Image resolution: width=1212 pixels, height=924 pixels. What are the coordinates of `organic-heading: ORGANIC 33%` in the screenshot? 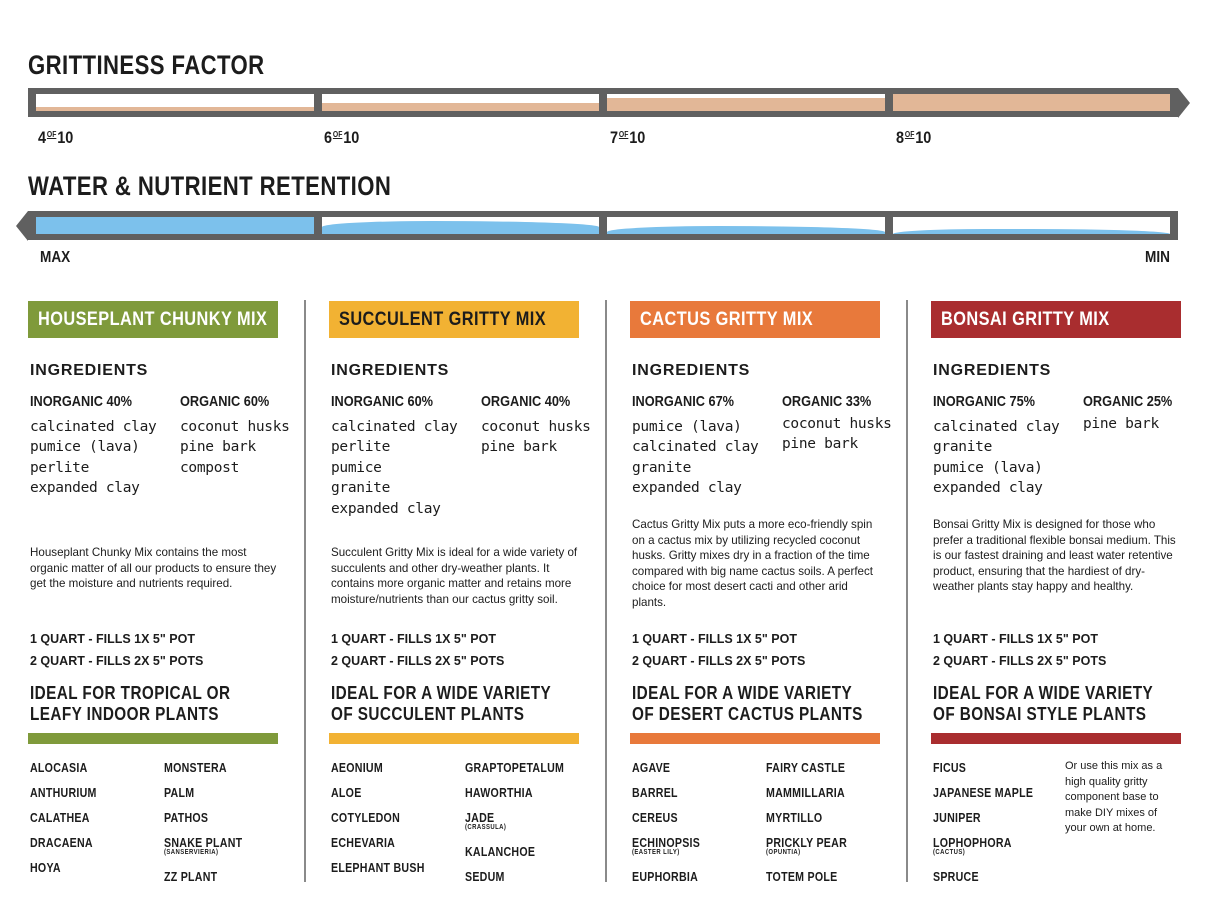 It's located at (827, 401).